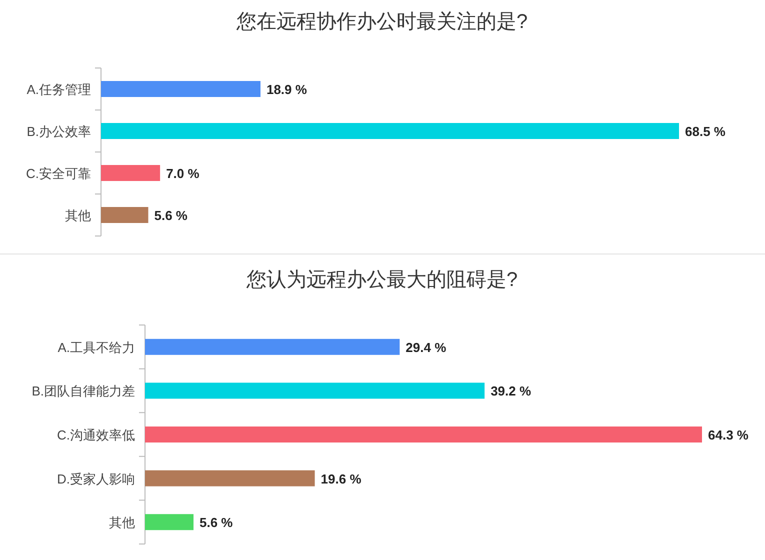 The height and width of the screenshot is (560, 765). What do you see at coordinates (705, 131) in the screenshot?
I see `data-label: 68.5 %` at bounding box center [705, 131].